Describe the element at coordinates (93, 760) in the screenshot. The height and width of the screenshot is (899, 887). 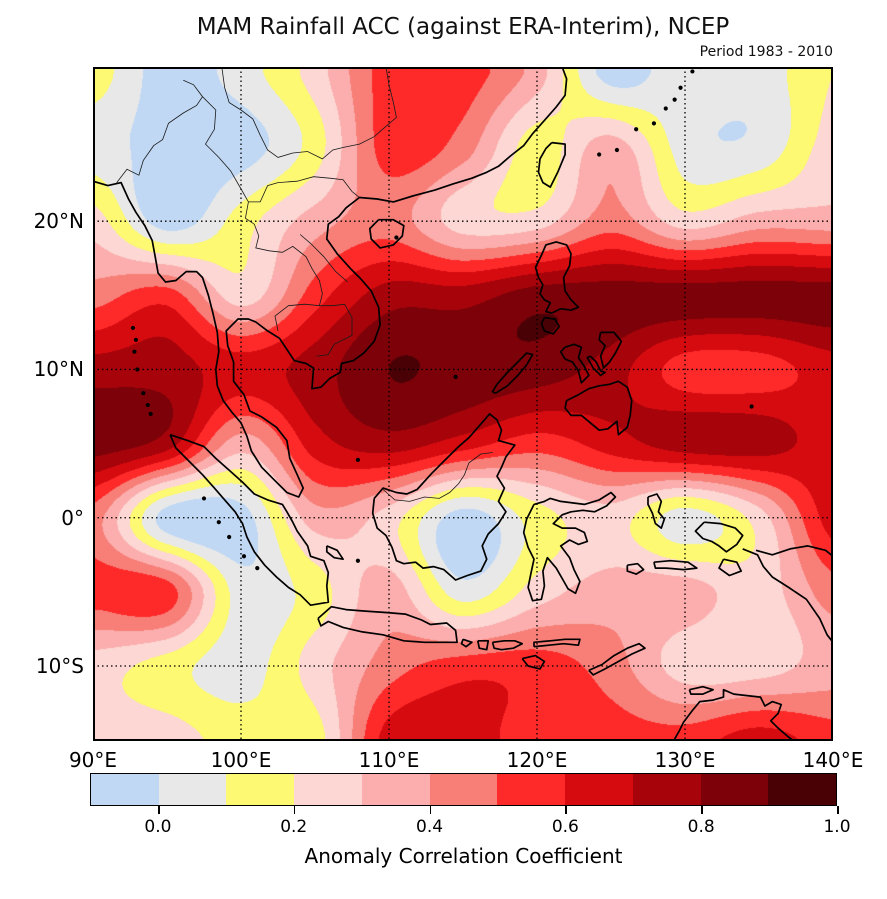
I see `xtick-90°E: 90°E` at that location.